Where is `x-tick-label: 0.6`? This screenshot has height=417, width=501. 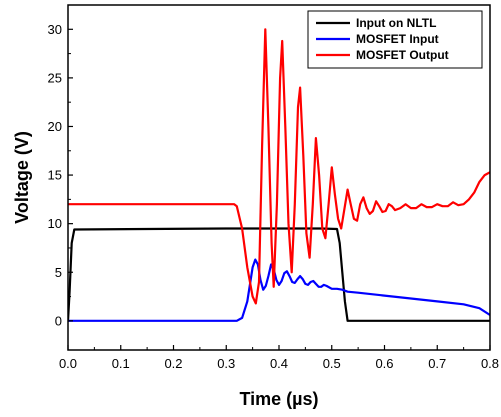 x-tick-label: 0.6 is located at coordinates (384, 363).